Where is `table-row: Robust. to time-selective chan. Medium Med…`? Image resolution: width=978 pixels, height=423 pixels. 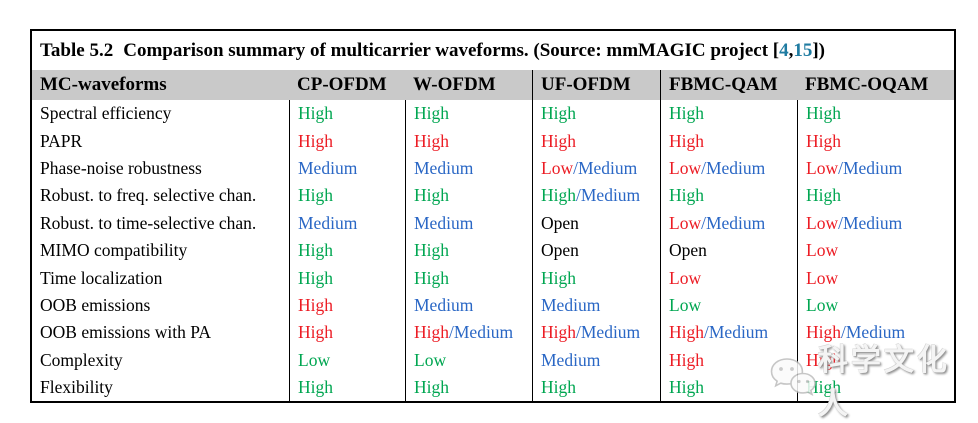
table-row: Robust. to time-selective chan. Medium Med… is located at coordinates (493, 223).